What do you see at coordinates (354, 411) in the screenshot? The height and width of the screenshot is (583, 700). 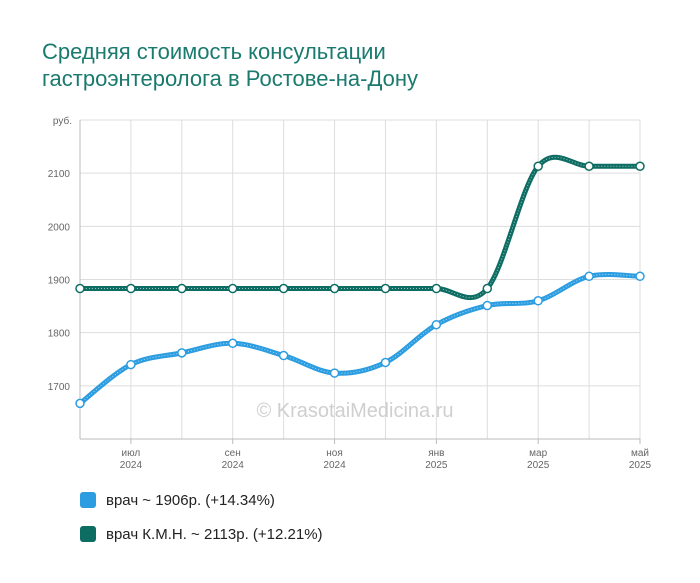 I see `watermark: © KrasotaiMedicina.ru` at bounding box center [354, 411].